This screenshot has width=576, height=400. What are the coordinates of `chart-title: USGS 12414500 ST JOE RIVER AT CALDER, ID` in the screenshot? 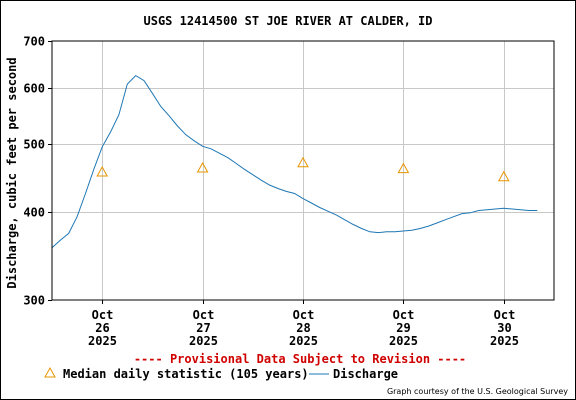 It's located at (288, 21).